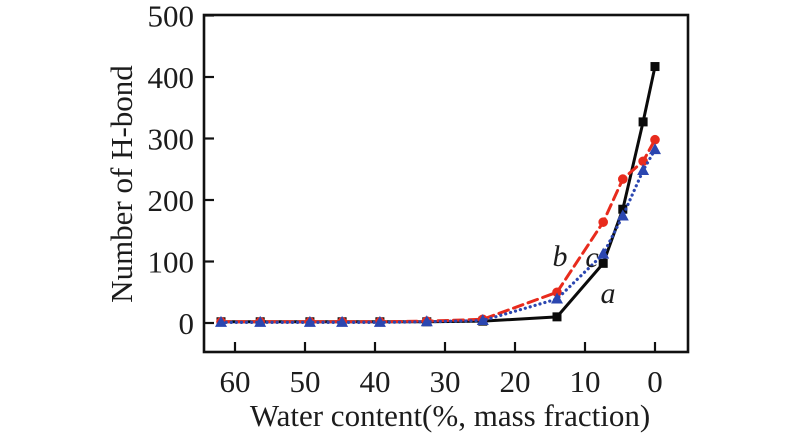 Image resolution: width=800 pixels, height=445 pixels. Describe the element at coordinates (187, 323) in the screenshot. I see `y-tick-label: 0` at that location.